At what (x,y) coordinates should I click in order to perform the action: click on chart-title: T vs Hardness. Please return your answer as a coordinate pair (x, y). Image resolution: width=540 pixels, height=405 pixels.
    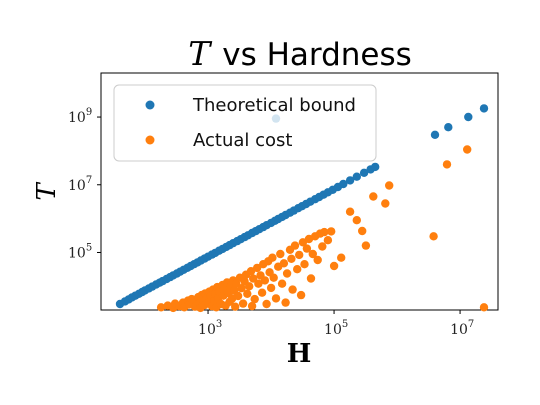
    Looking at the image, I should click on (300, 53).